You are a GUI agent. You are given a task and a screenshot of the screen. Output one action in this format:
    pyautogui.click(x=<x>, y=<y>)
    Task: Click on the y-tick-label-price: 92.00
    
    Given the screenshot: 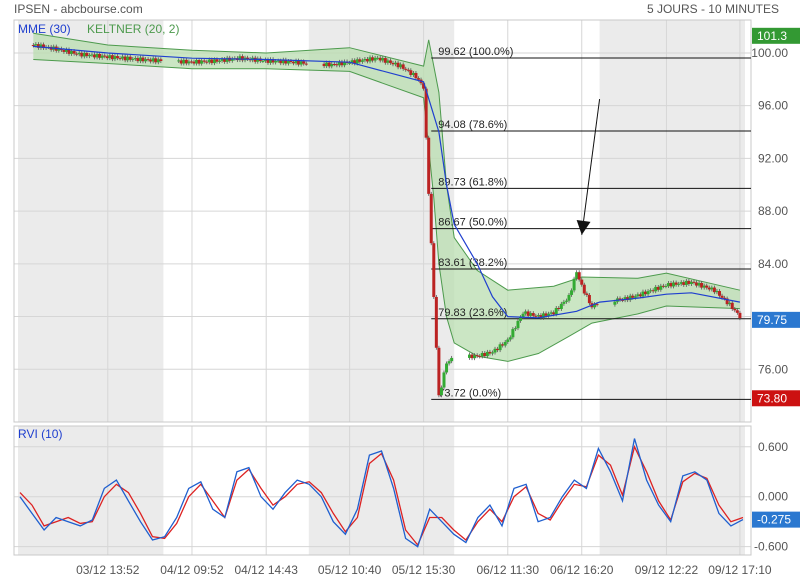 What is the action you would take?
    pyautogui.click(x=773, y=158)
    